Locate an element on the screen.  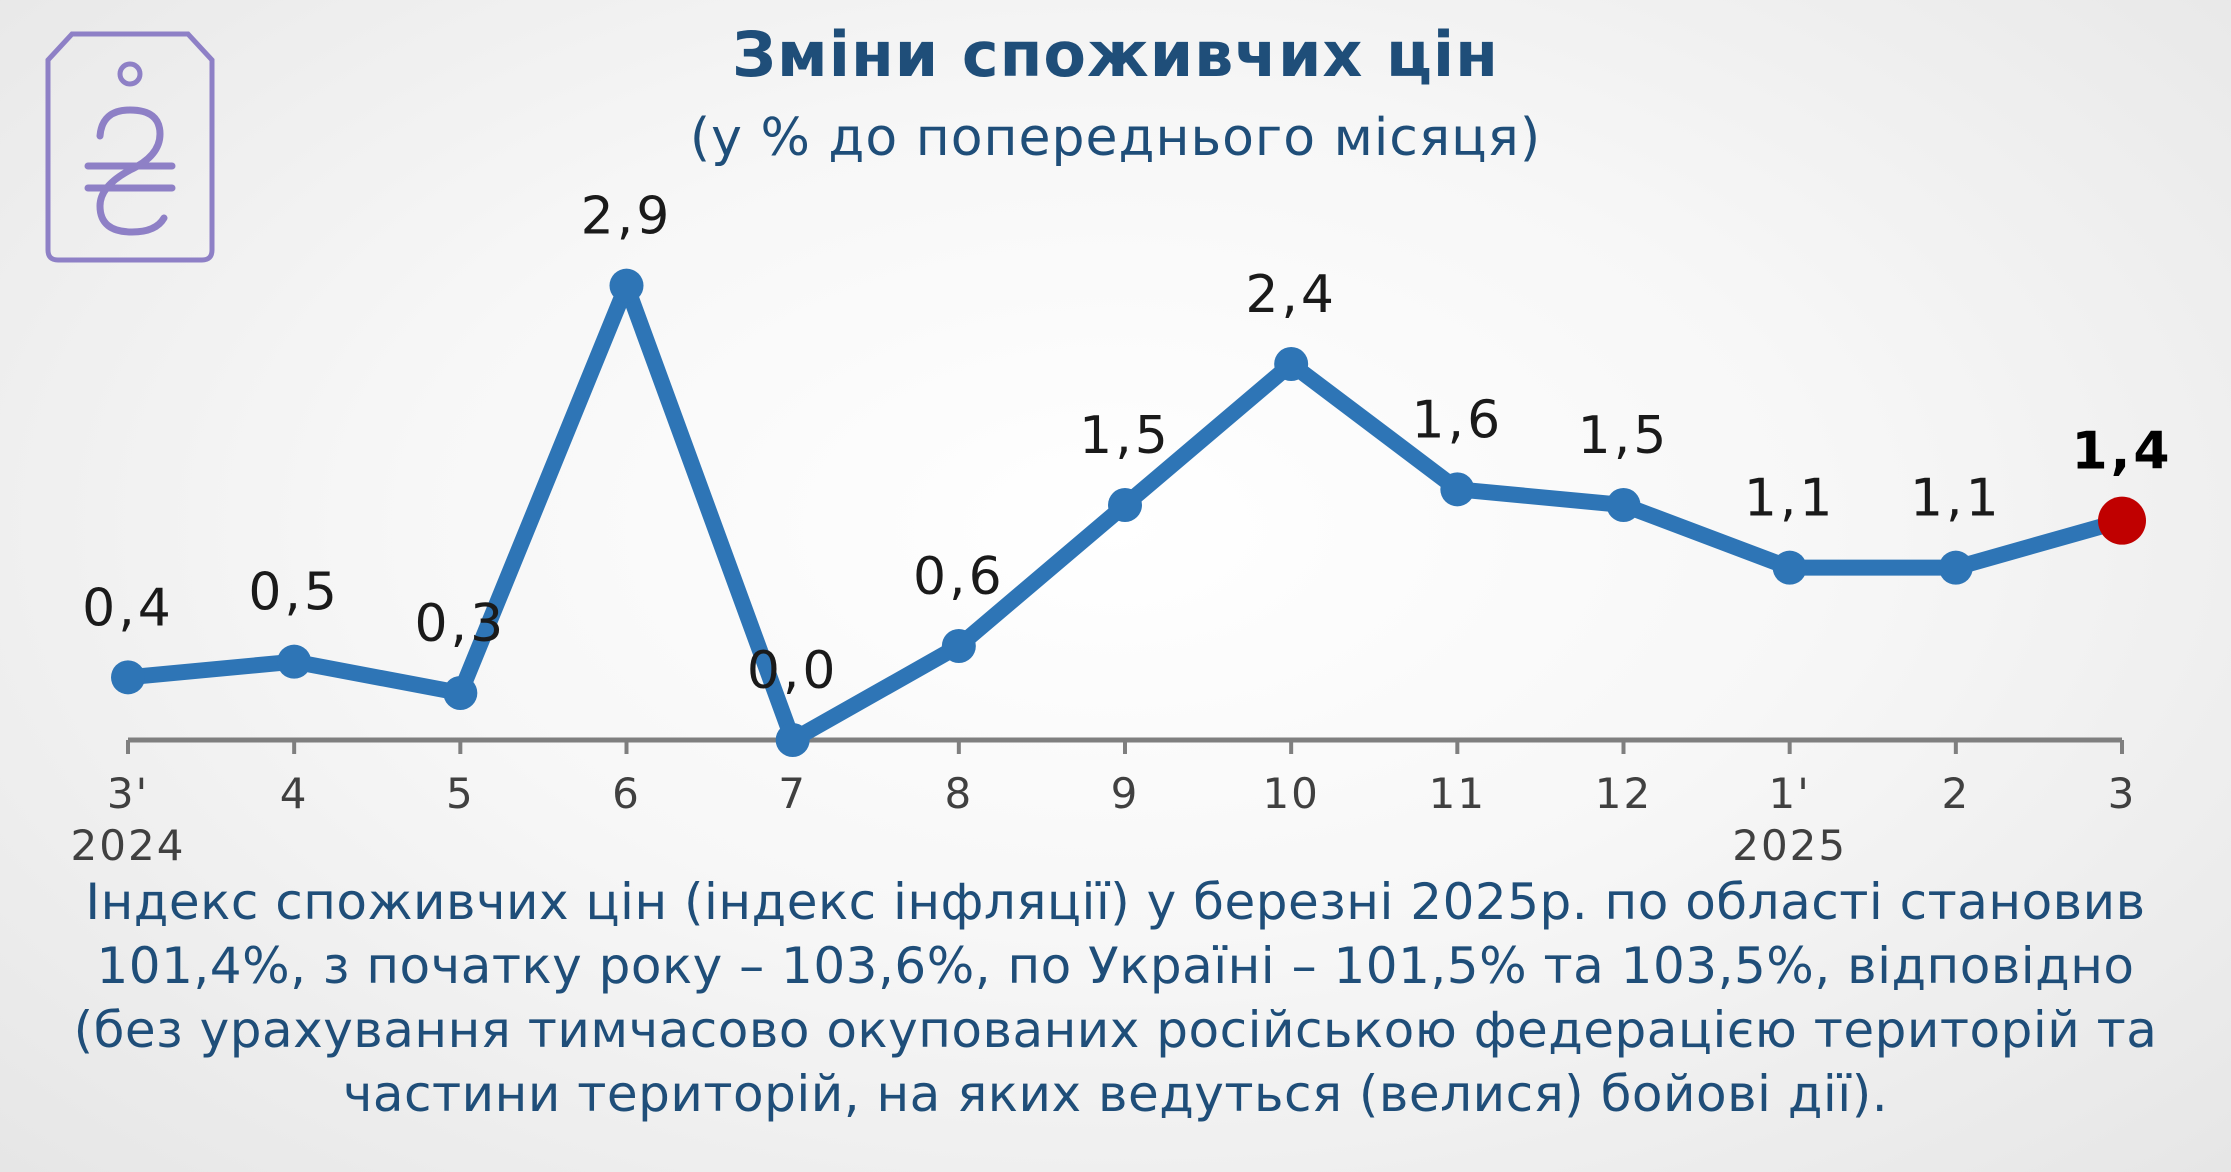
x-tick-label: 3 is located at coordinates (2122, 793).